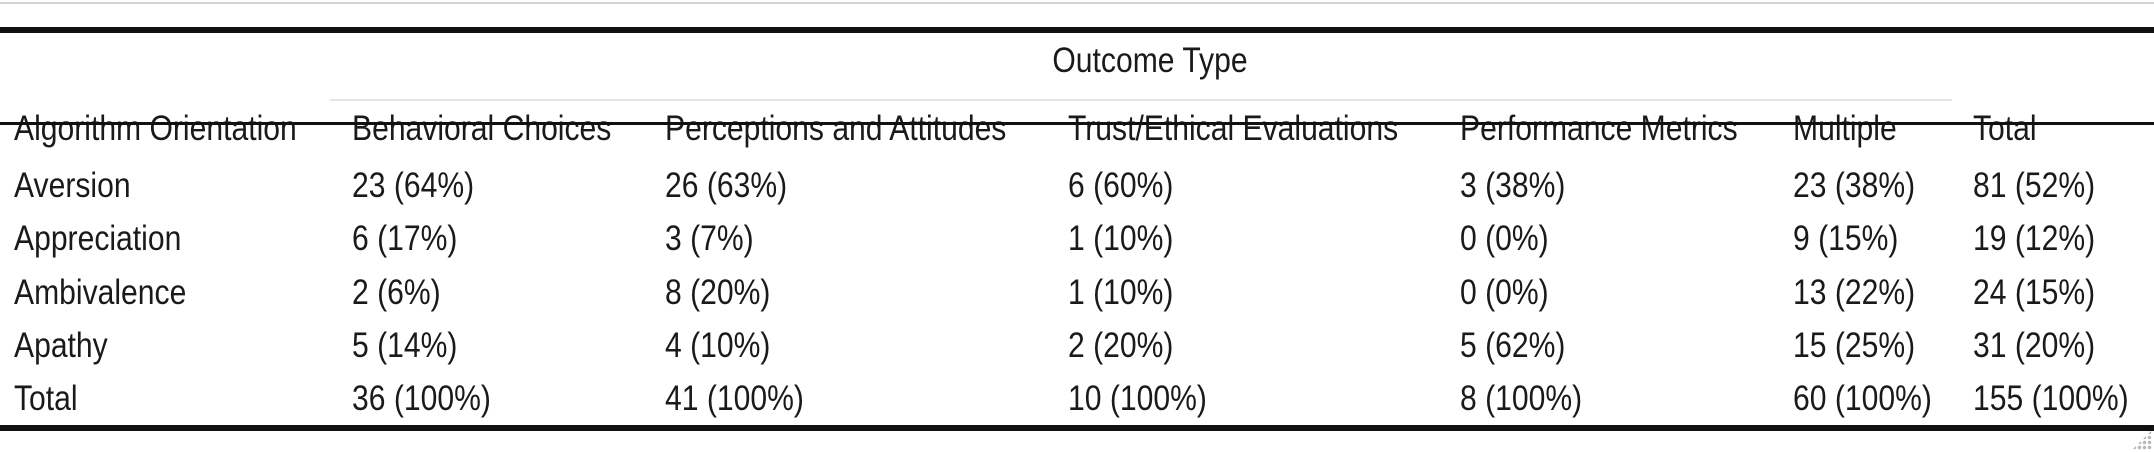 This screenshot has height=452, width=2154. I want to click on table-cell: 60 (100%), so click(1862, 398).